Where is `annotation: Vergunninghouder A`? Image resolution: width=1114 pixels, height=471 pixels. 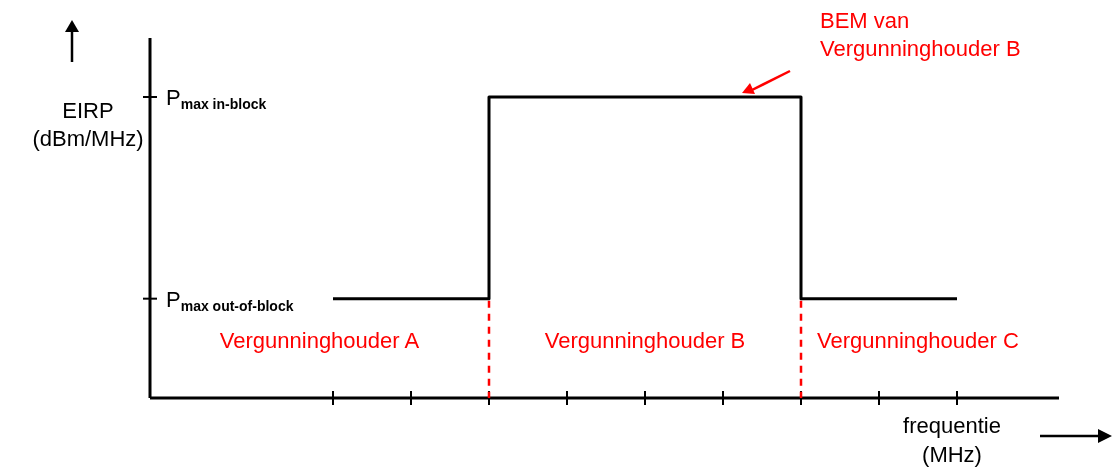 annotation: Vergunninghouder A is located at coordinates (319, 340).